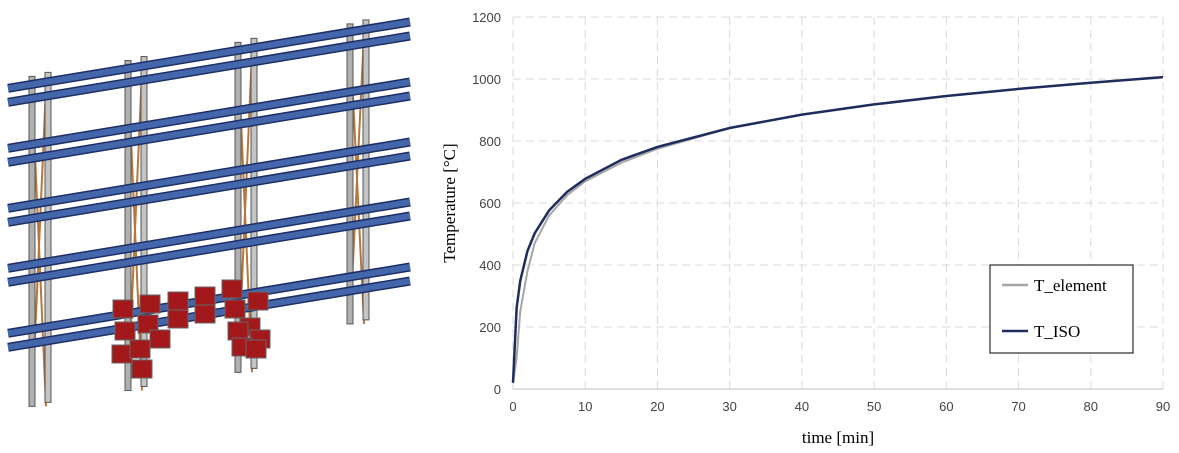  I want to click on legend-label: T_element, so click(1070, 285).